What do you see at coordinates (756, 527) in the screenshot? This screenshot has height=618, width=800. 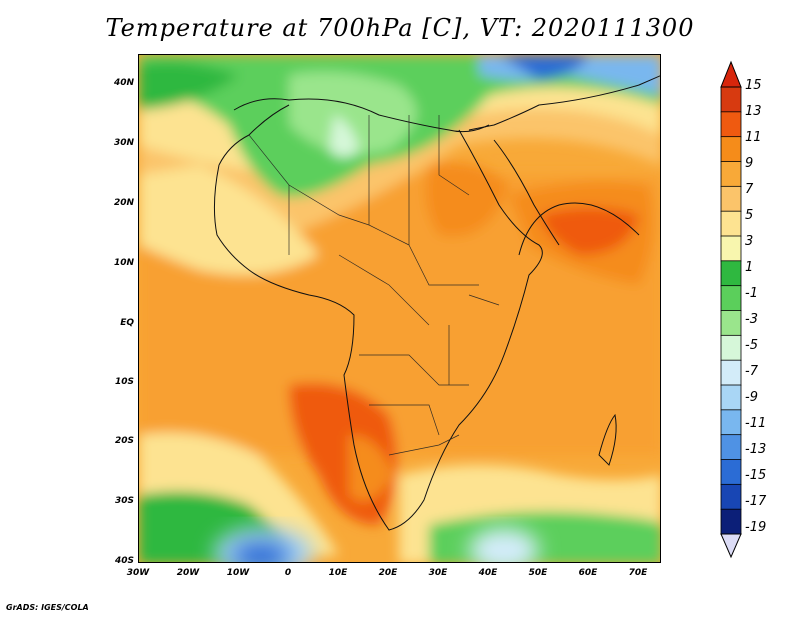 I see `colorbar-label-neg19: -19` at bounding box center [756, 527].